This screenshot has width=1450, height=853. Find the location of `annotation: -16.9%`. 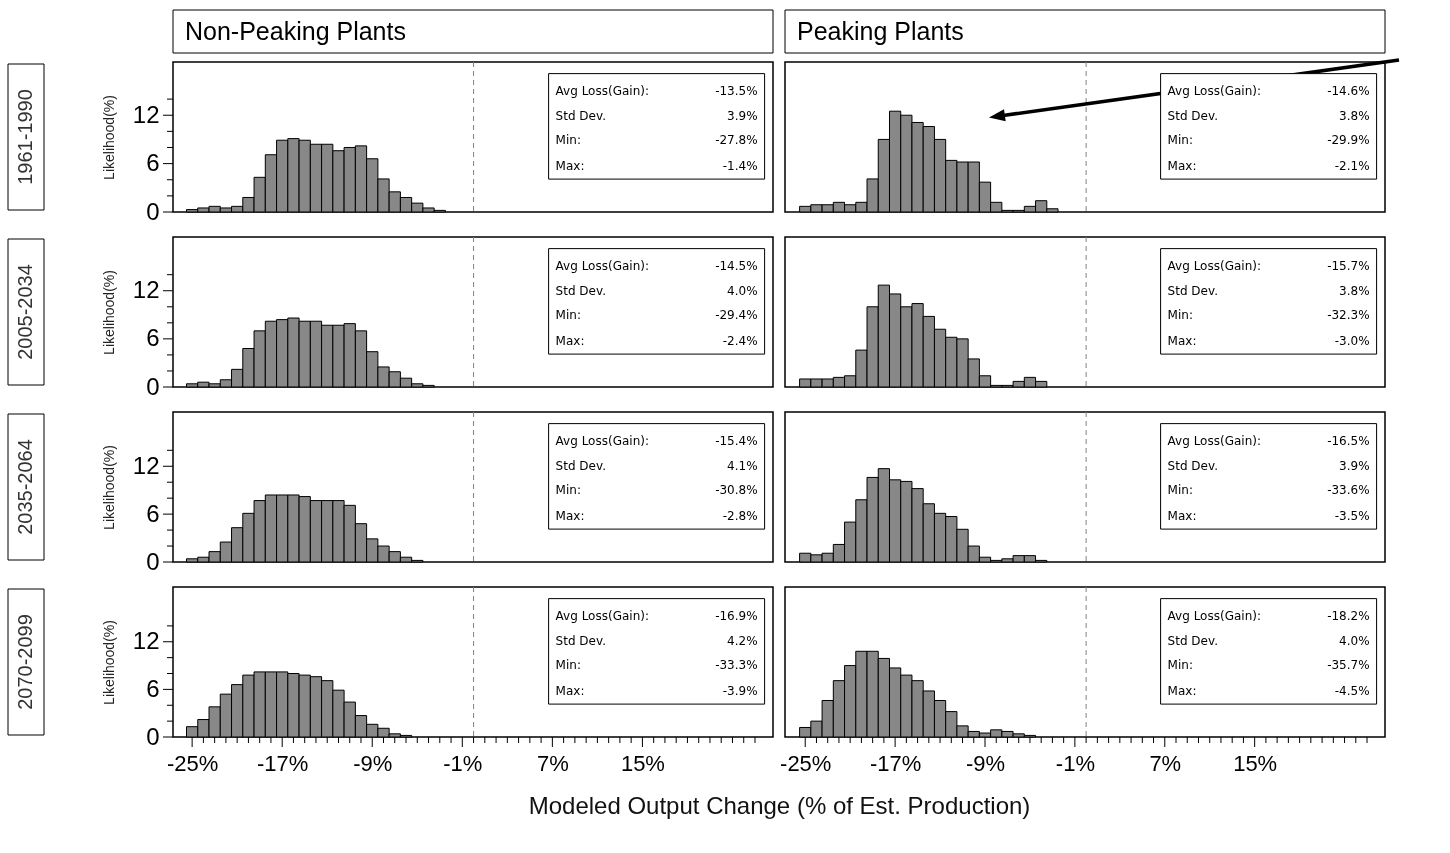

annotation: -16.9% is located at coordinates (736, 616).